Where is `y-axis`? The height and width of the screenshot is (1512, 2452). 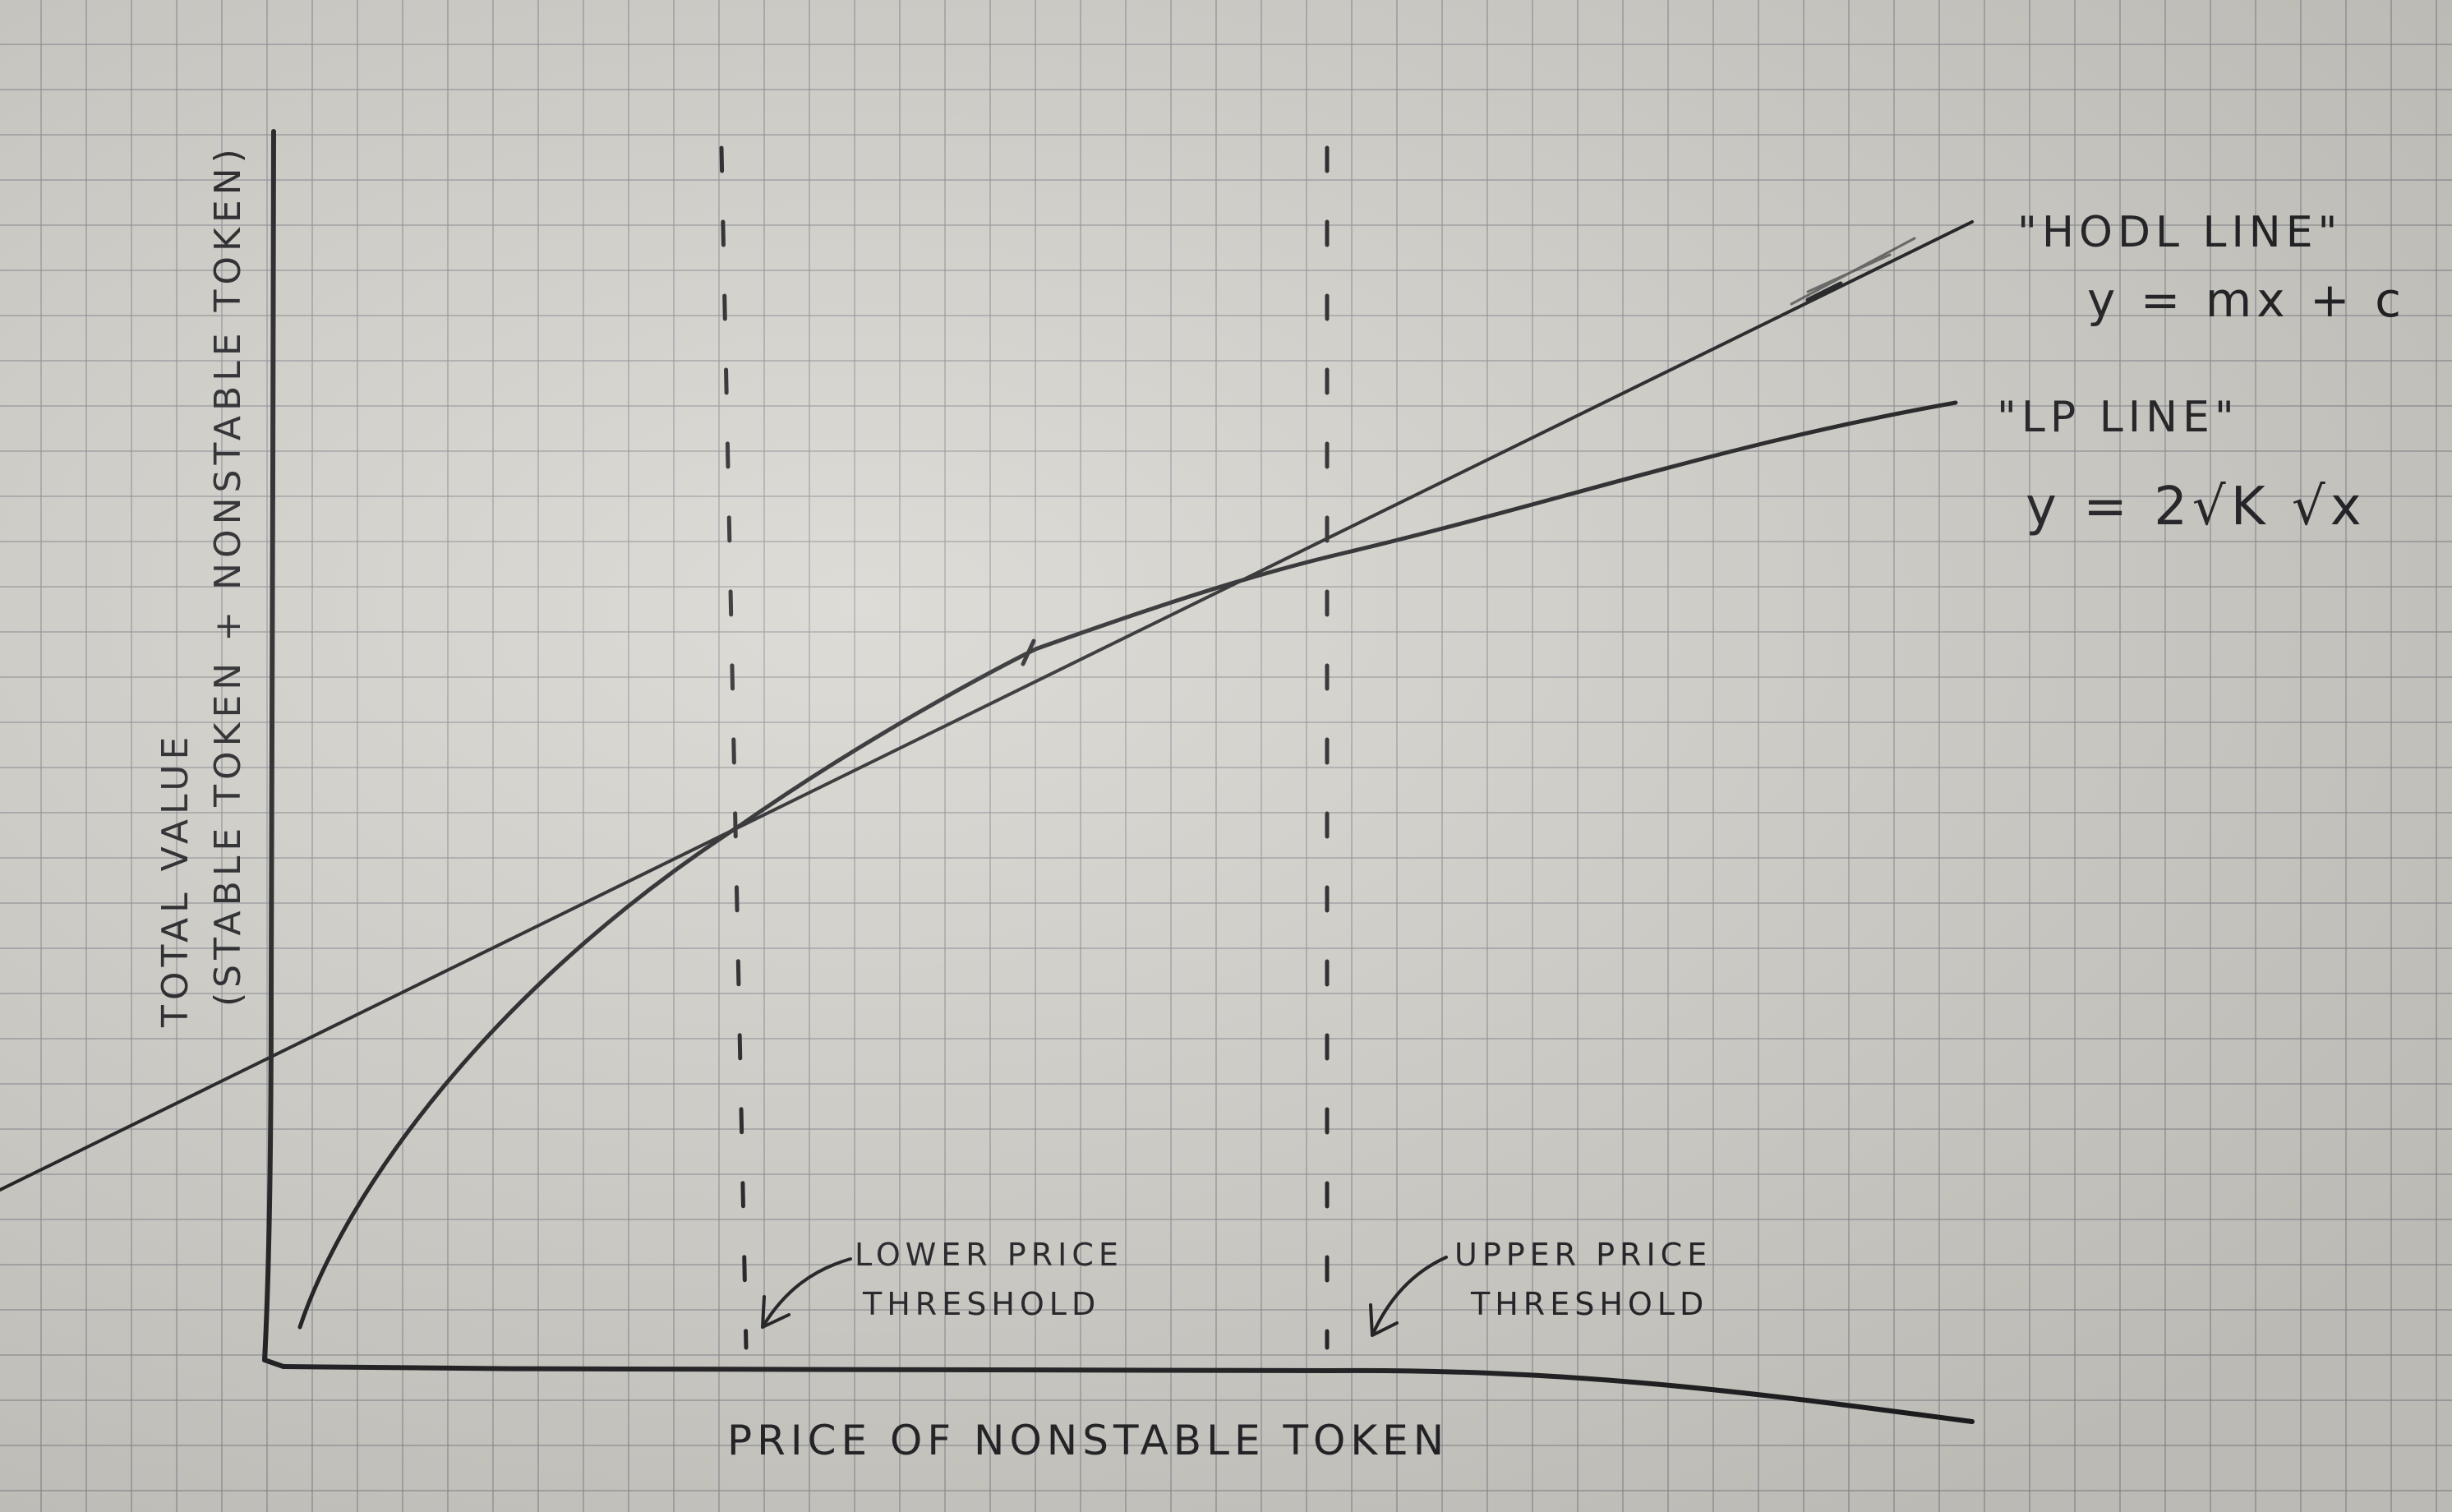 y-axis is located at coordinates (274, 749).